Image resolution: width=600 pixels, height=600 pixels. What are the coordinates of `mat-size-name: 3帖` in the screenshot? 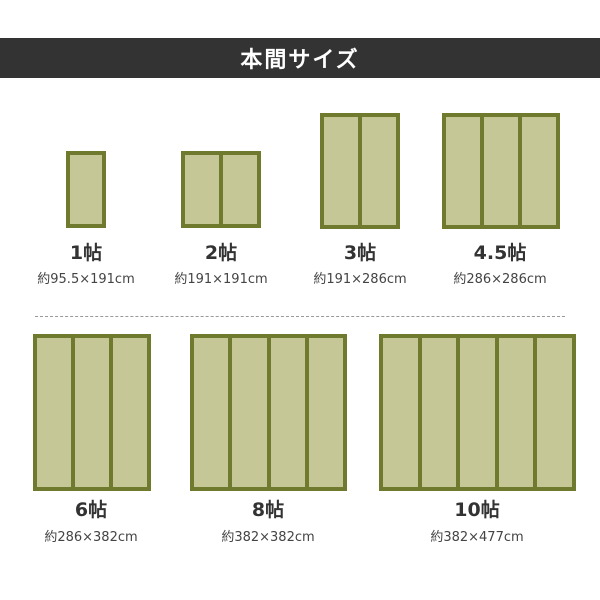 It's located at (360, 253).